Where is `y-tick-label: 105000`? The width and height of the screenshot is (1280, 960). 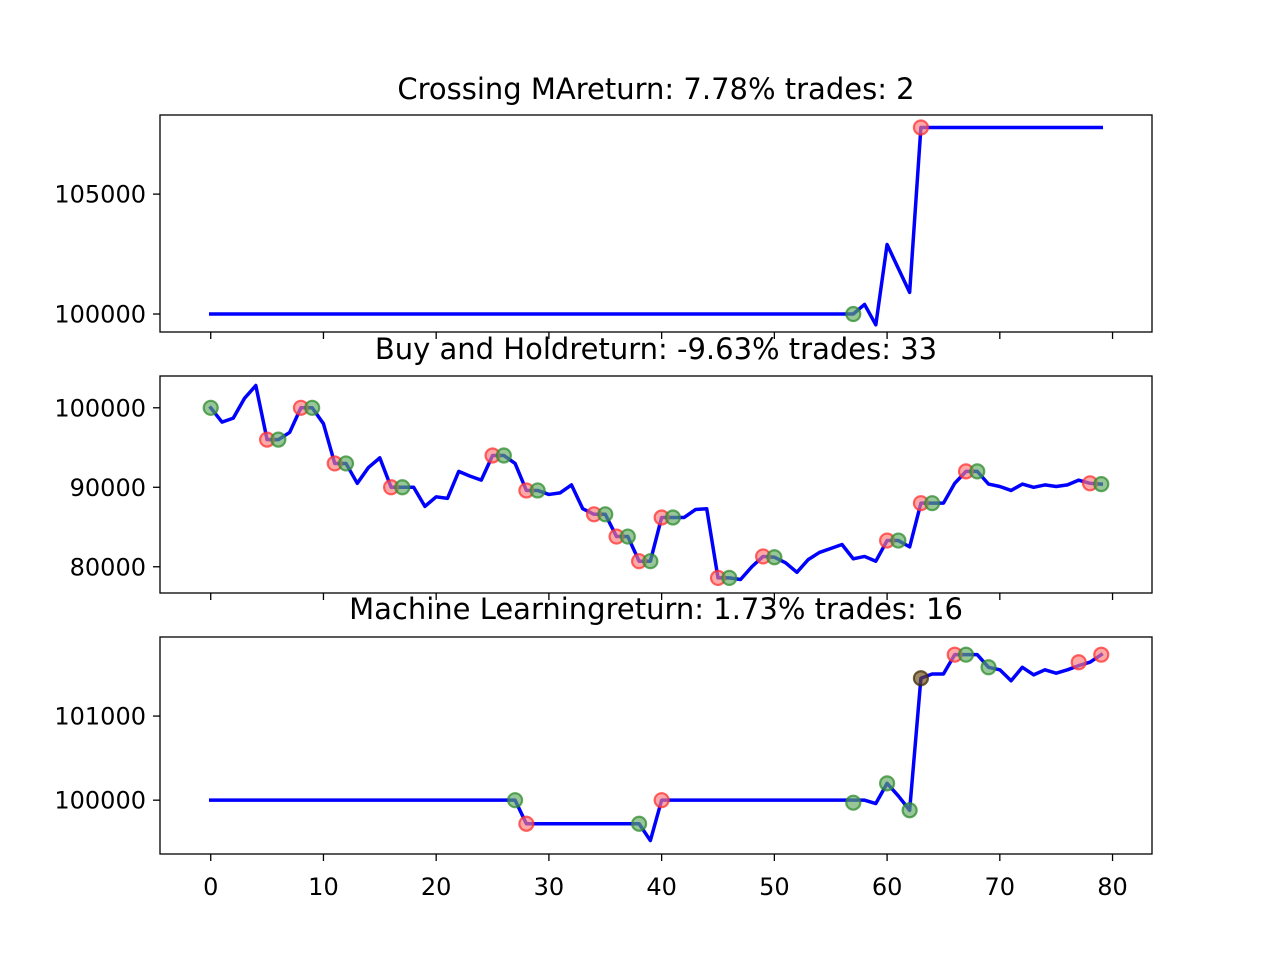
y-tick-label: 105000 is located at coordinates (100, 195).